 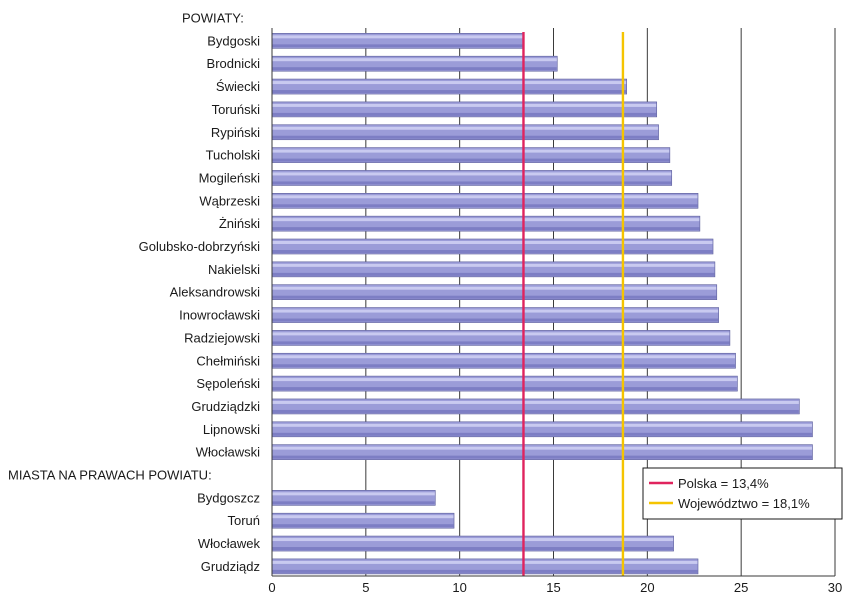 I want to click on category-label: Mogileński, so click(x=230, y=177).